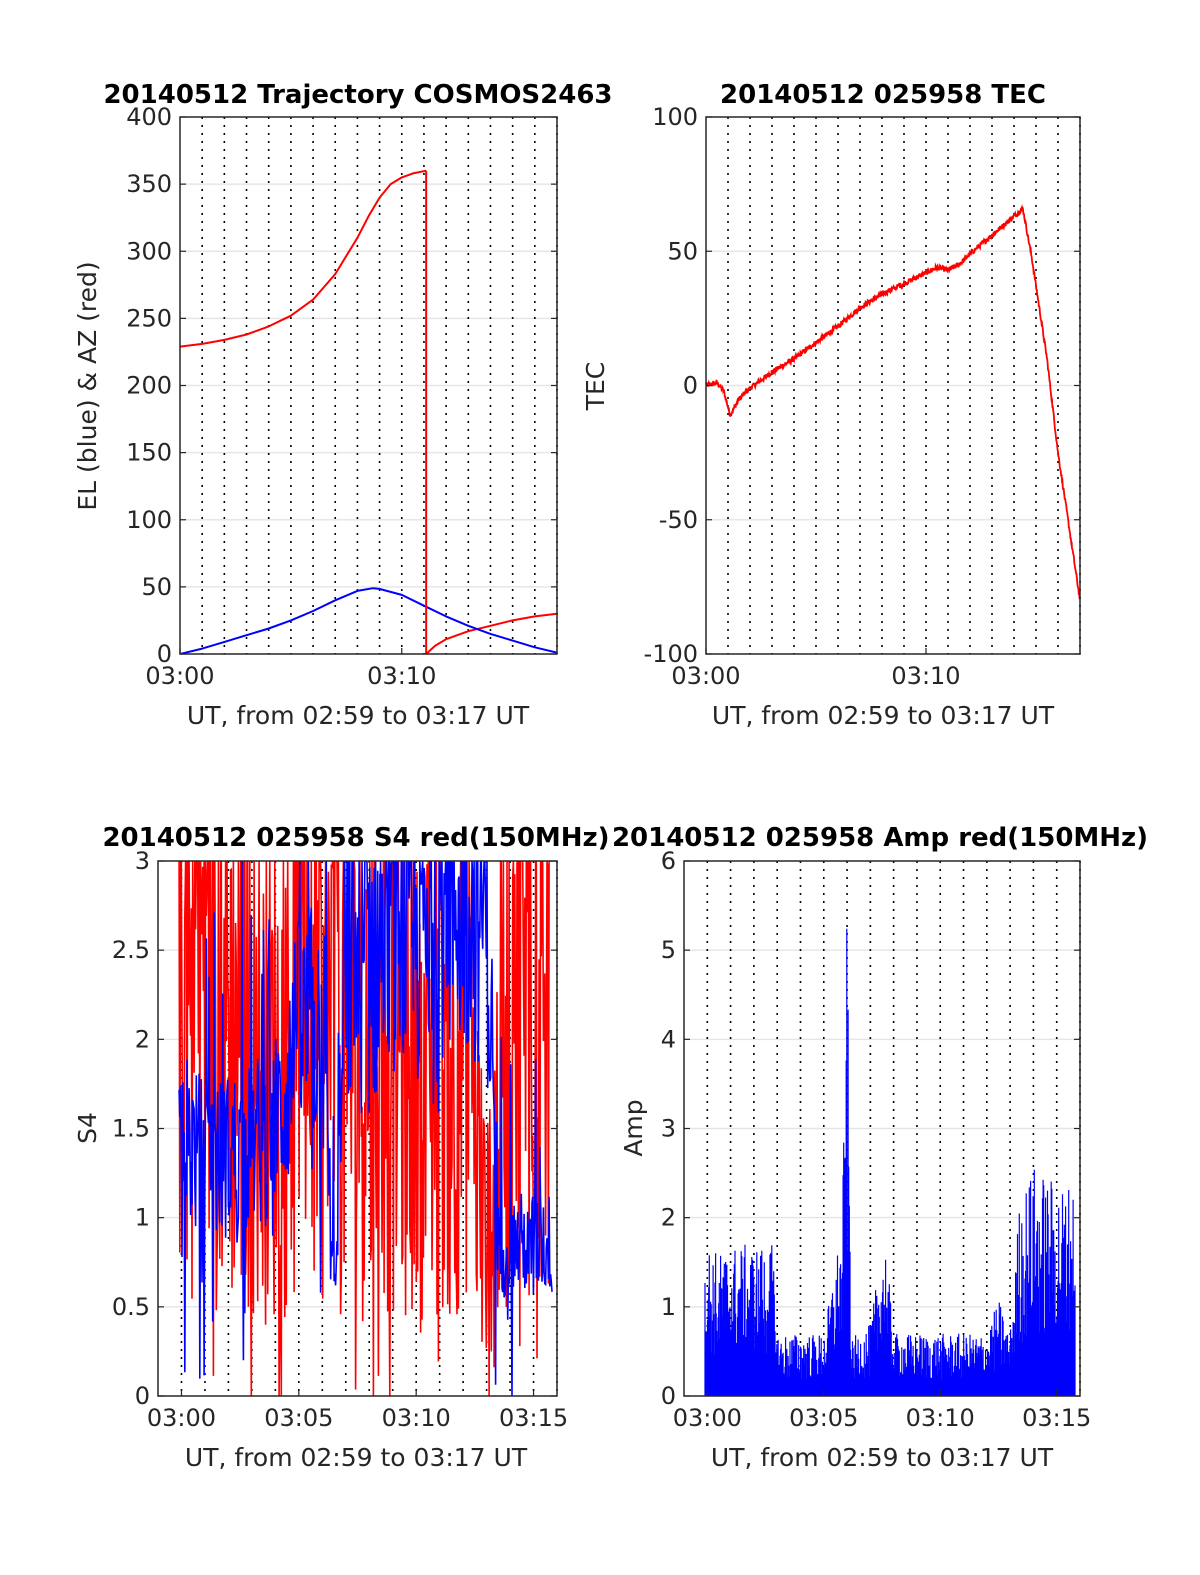 The height and width of the screenshot is (1575, 1200). I want to click on amp-title: 20140512 025958 Amp red(150MHz), so click(880, 838).